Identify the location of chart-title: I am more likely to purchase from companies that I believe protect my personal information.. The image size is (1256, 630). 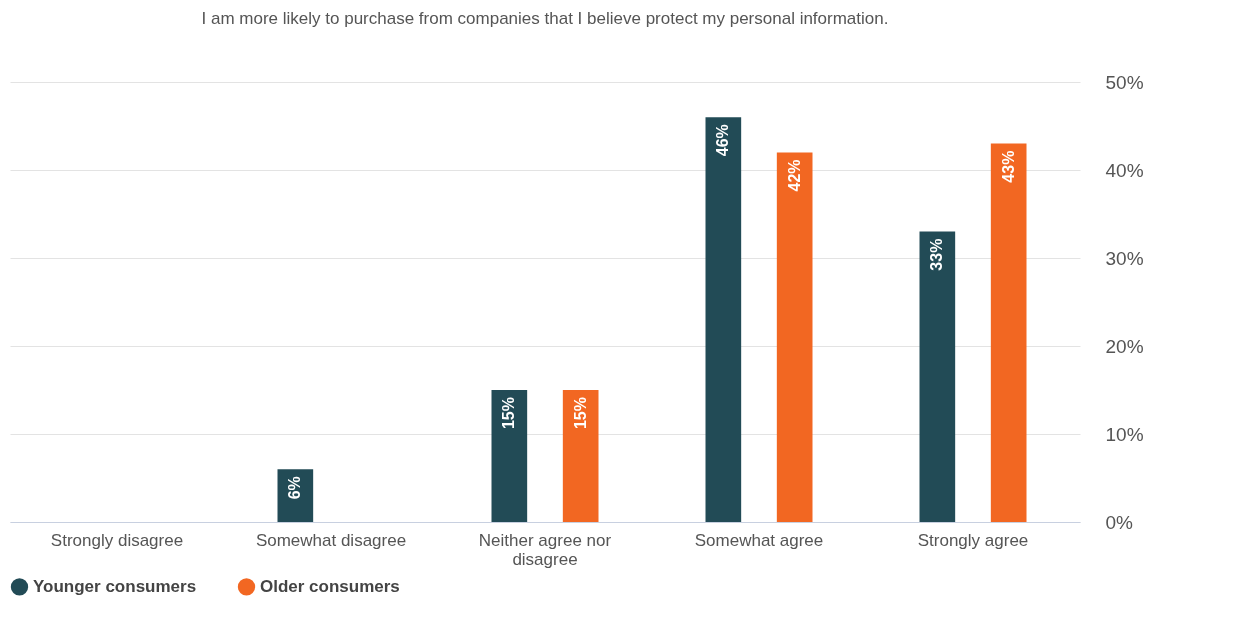
(545, 18).